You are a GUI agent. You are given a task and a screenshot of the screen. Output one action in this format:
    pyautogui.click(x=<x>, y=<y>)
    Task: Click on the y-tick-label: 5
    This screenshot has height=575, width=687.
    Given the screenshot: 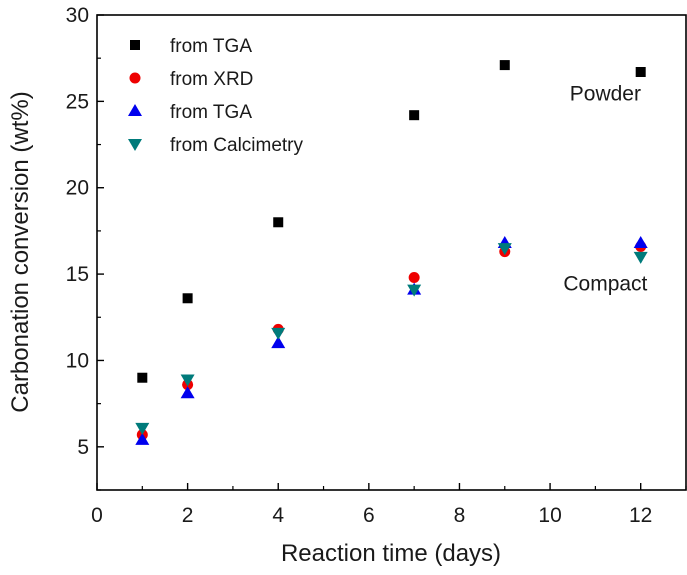 What is the action you would take?
    pyautogui.click(x=83, y=447)
    